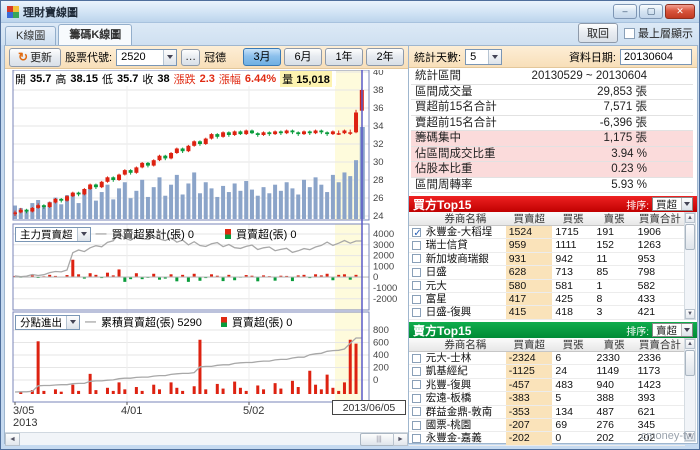  I want to click on table-row: 永豐金-嘉義 -202 0 202 202, so click(547, 439).